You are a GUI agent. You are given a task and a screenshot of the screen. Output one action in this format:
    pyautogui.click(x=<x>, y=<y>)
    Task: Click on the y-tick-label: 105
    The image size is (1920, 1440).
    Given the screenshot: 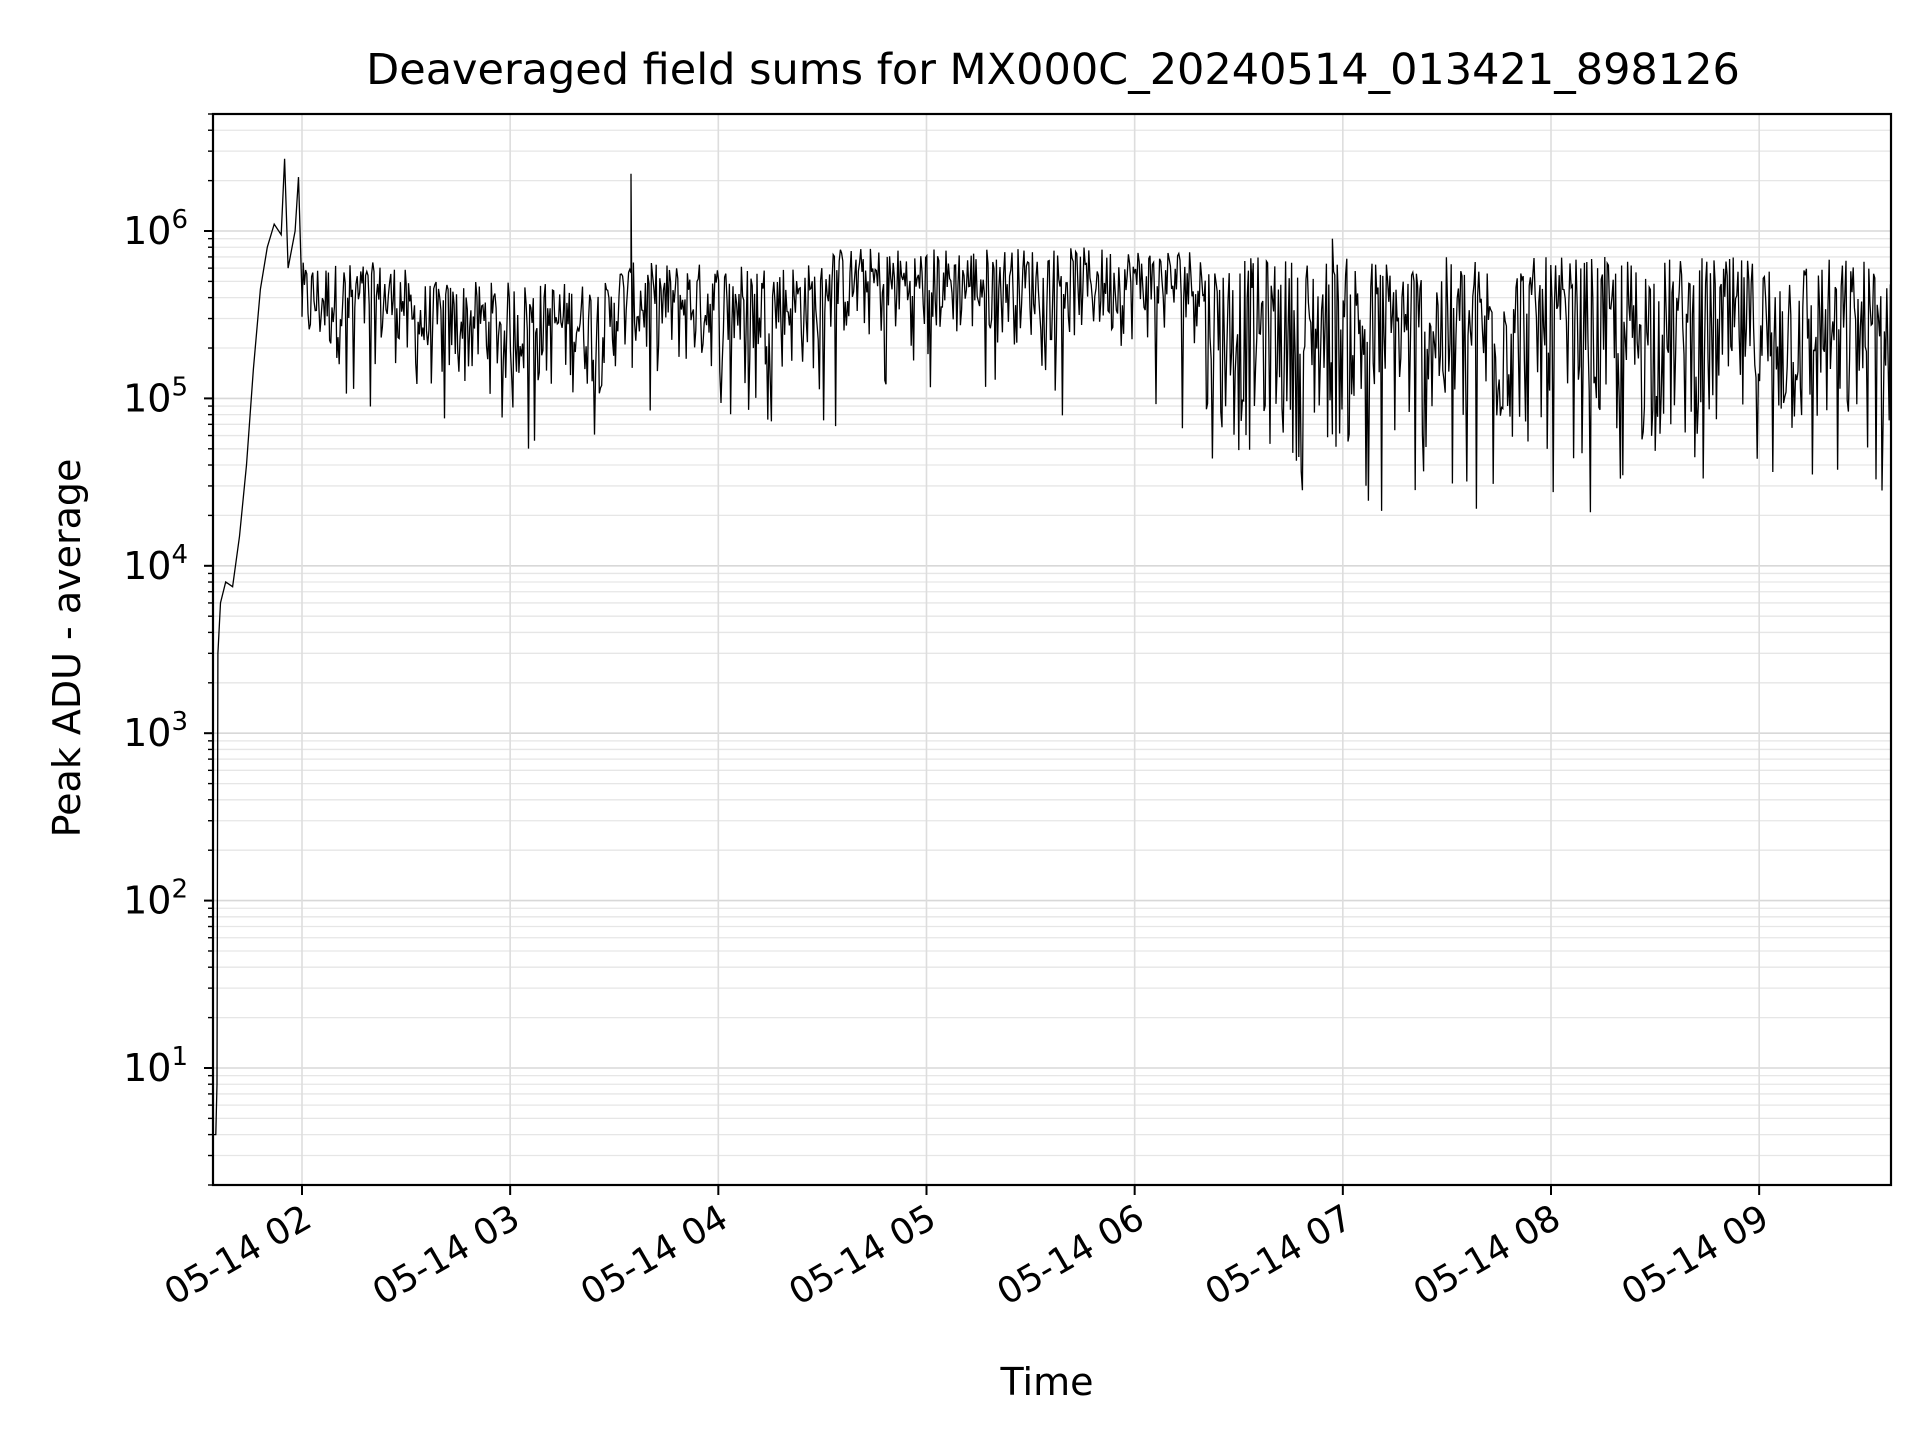 What is the action you would take?
    pyautogui.click(x=155, y=396)
    